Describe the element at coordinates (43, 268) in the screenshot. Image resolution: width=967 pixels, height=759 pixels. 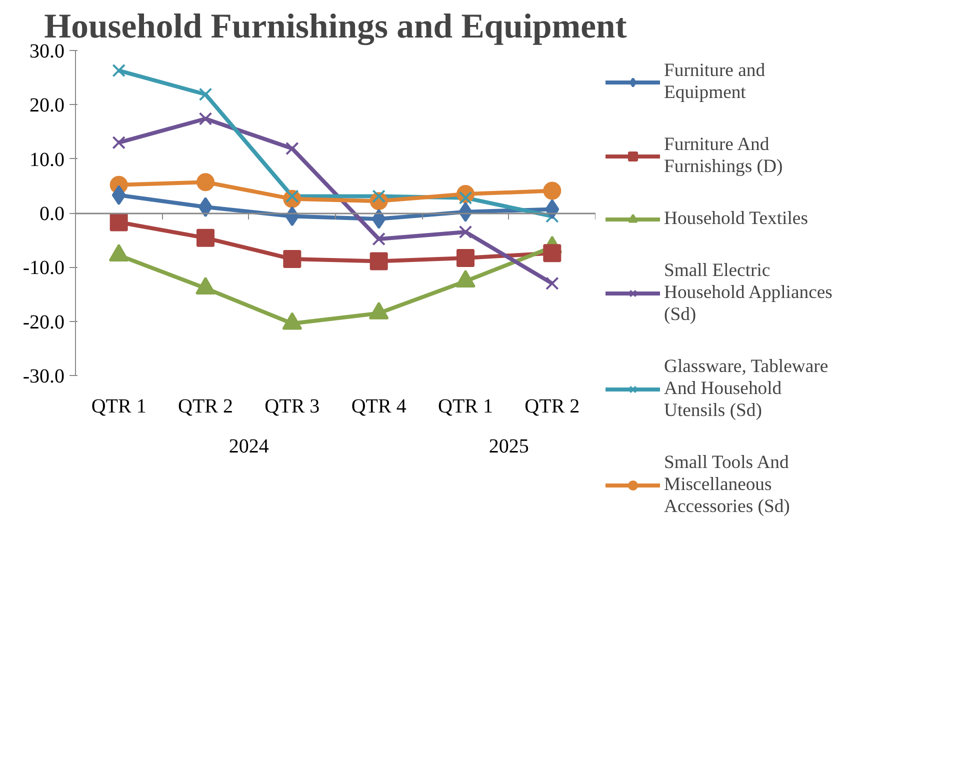
I see `y-tick-label: -10.0` at that location.